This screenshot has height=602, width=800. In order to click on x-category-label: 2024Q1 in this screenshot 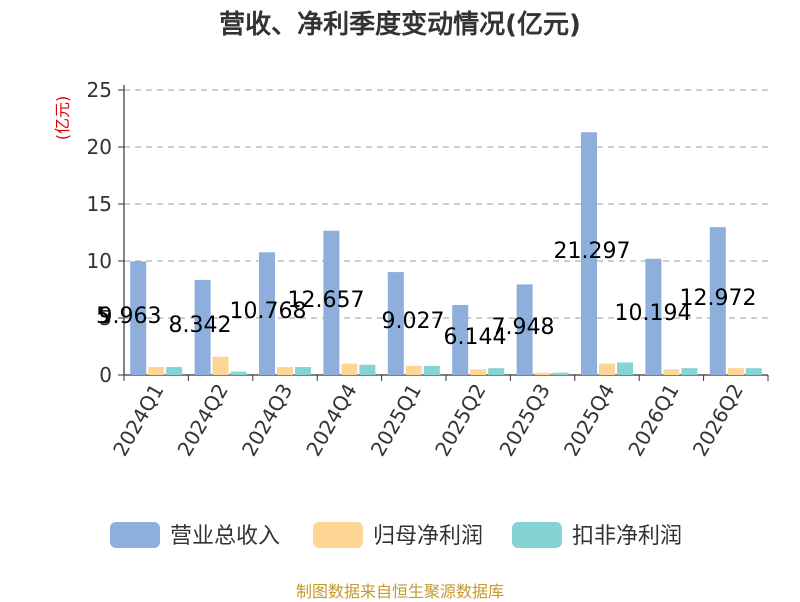, I will do `click(138, 420)`.